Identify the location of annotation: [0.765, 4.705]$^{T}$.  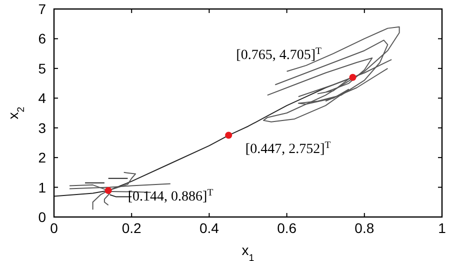
(279, 55).